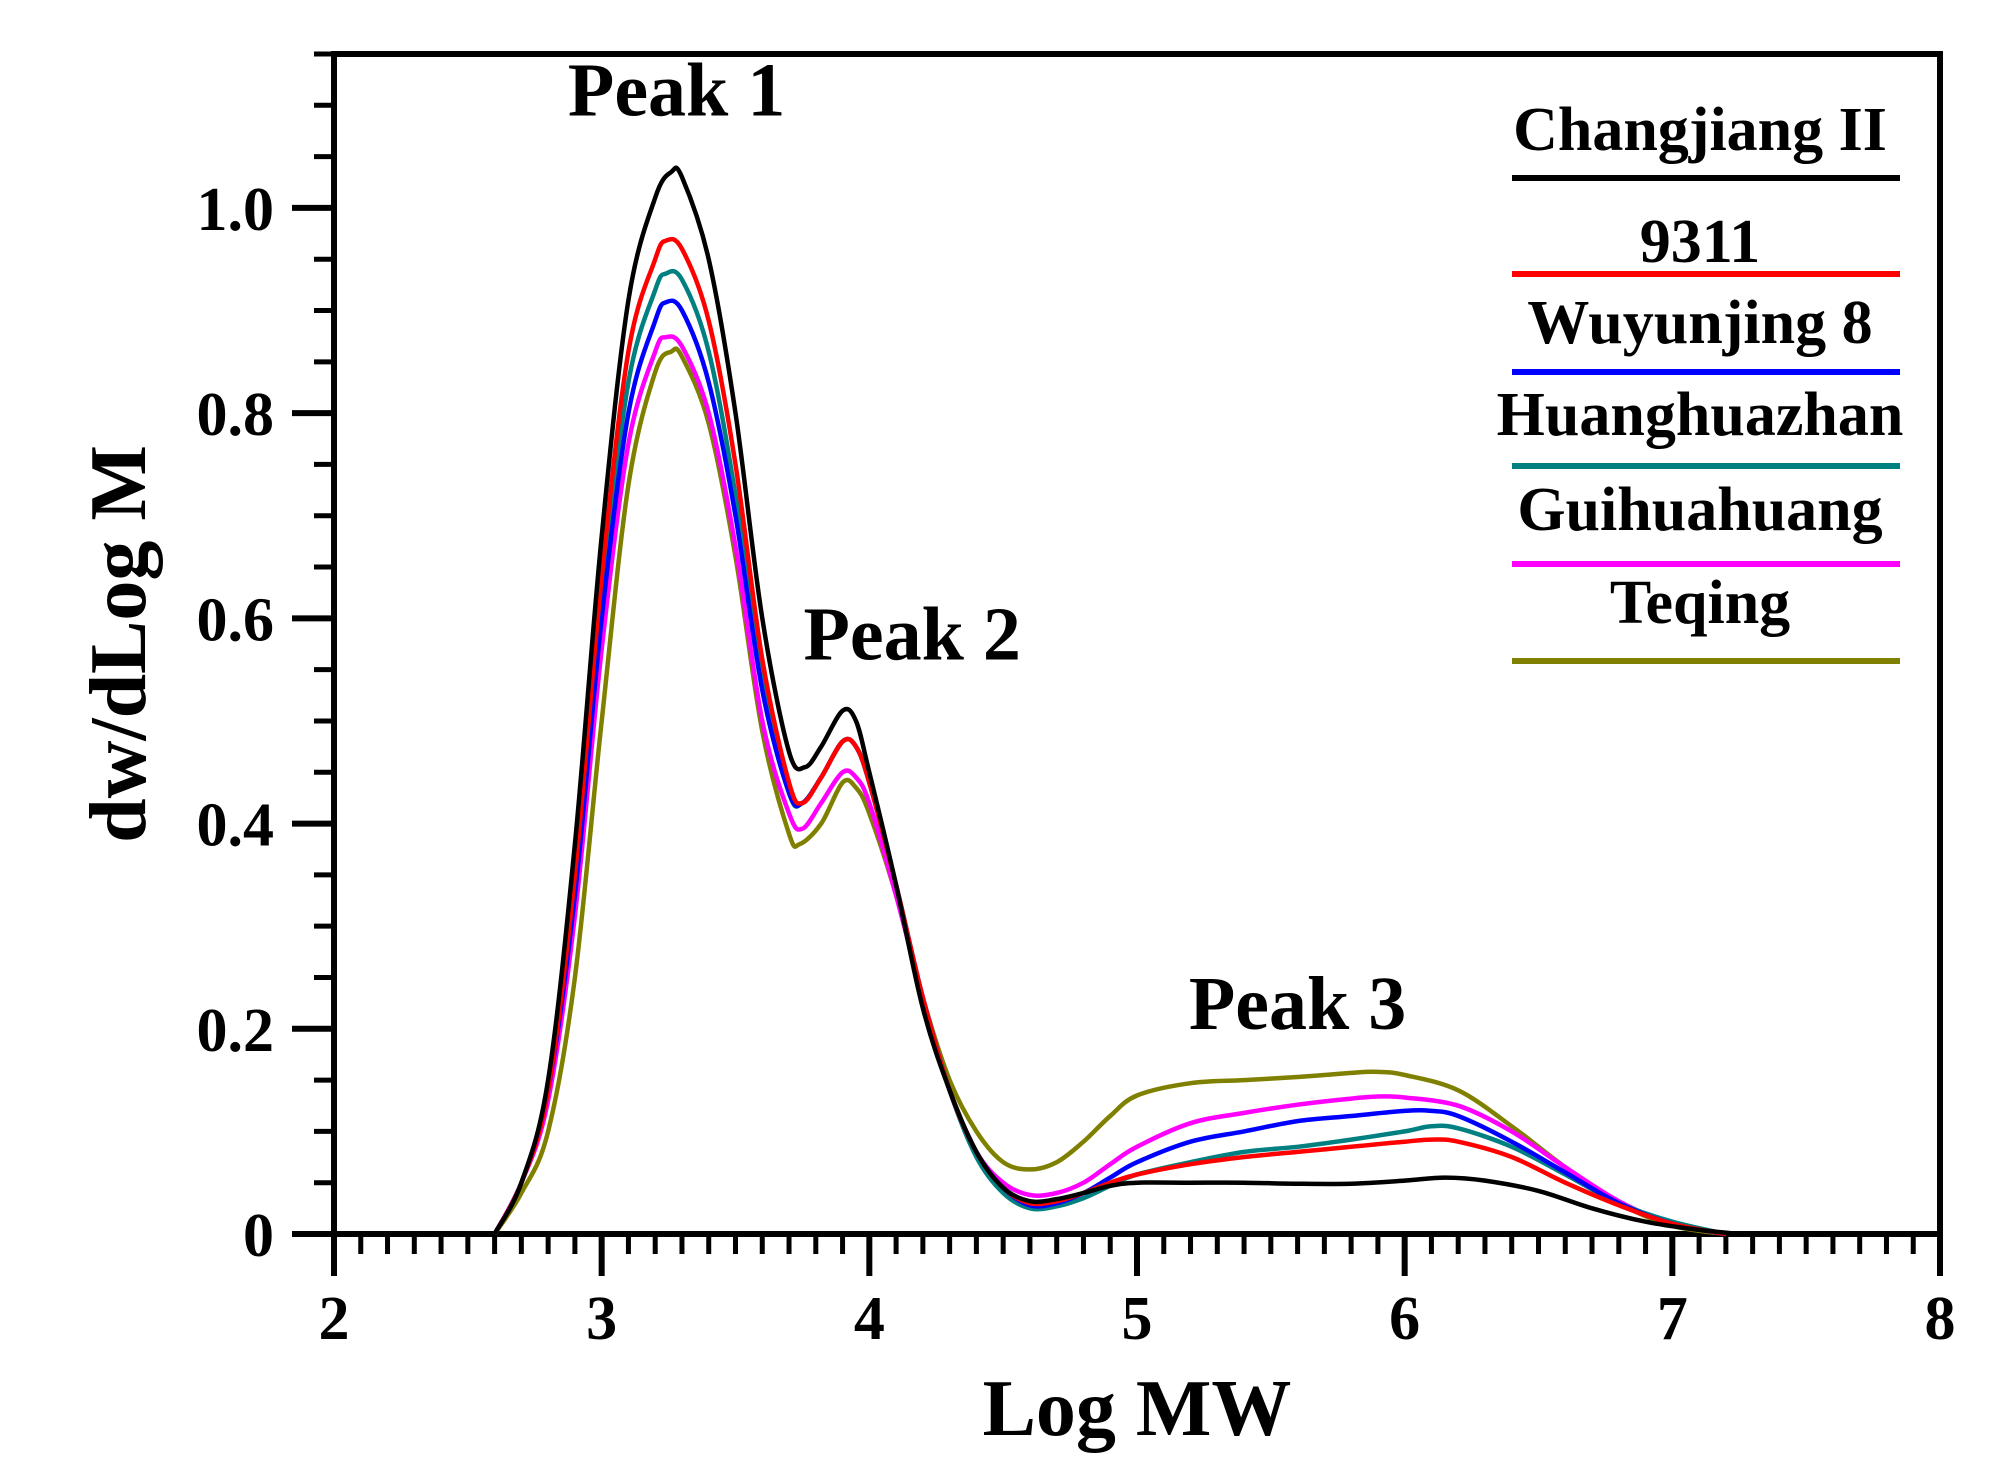  I want to click on x-tick-label: 6, so click(1404, 1319).